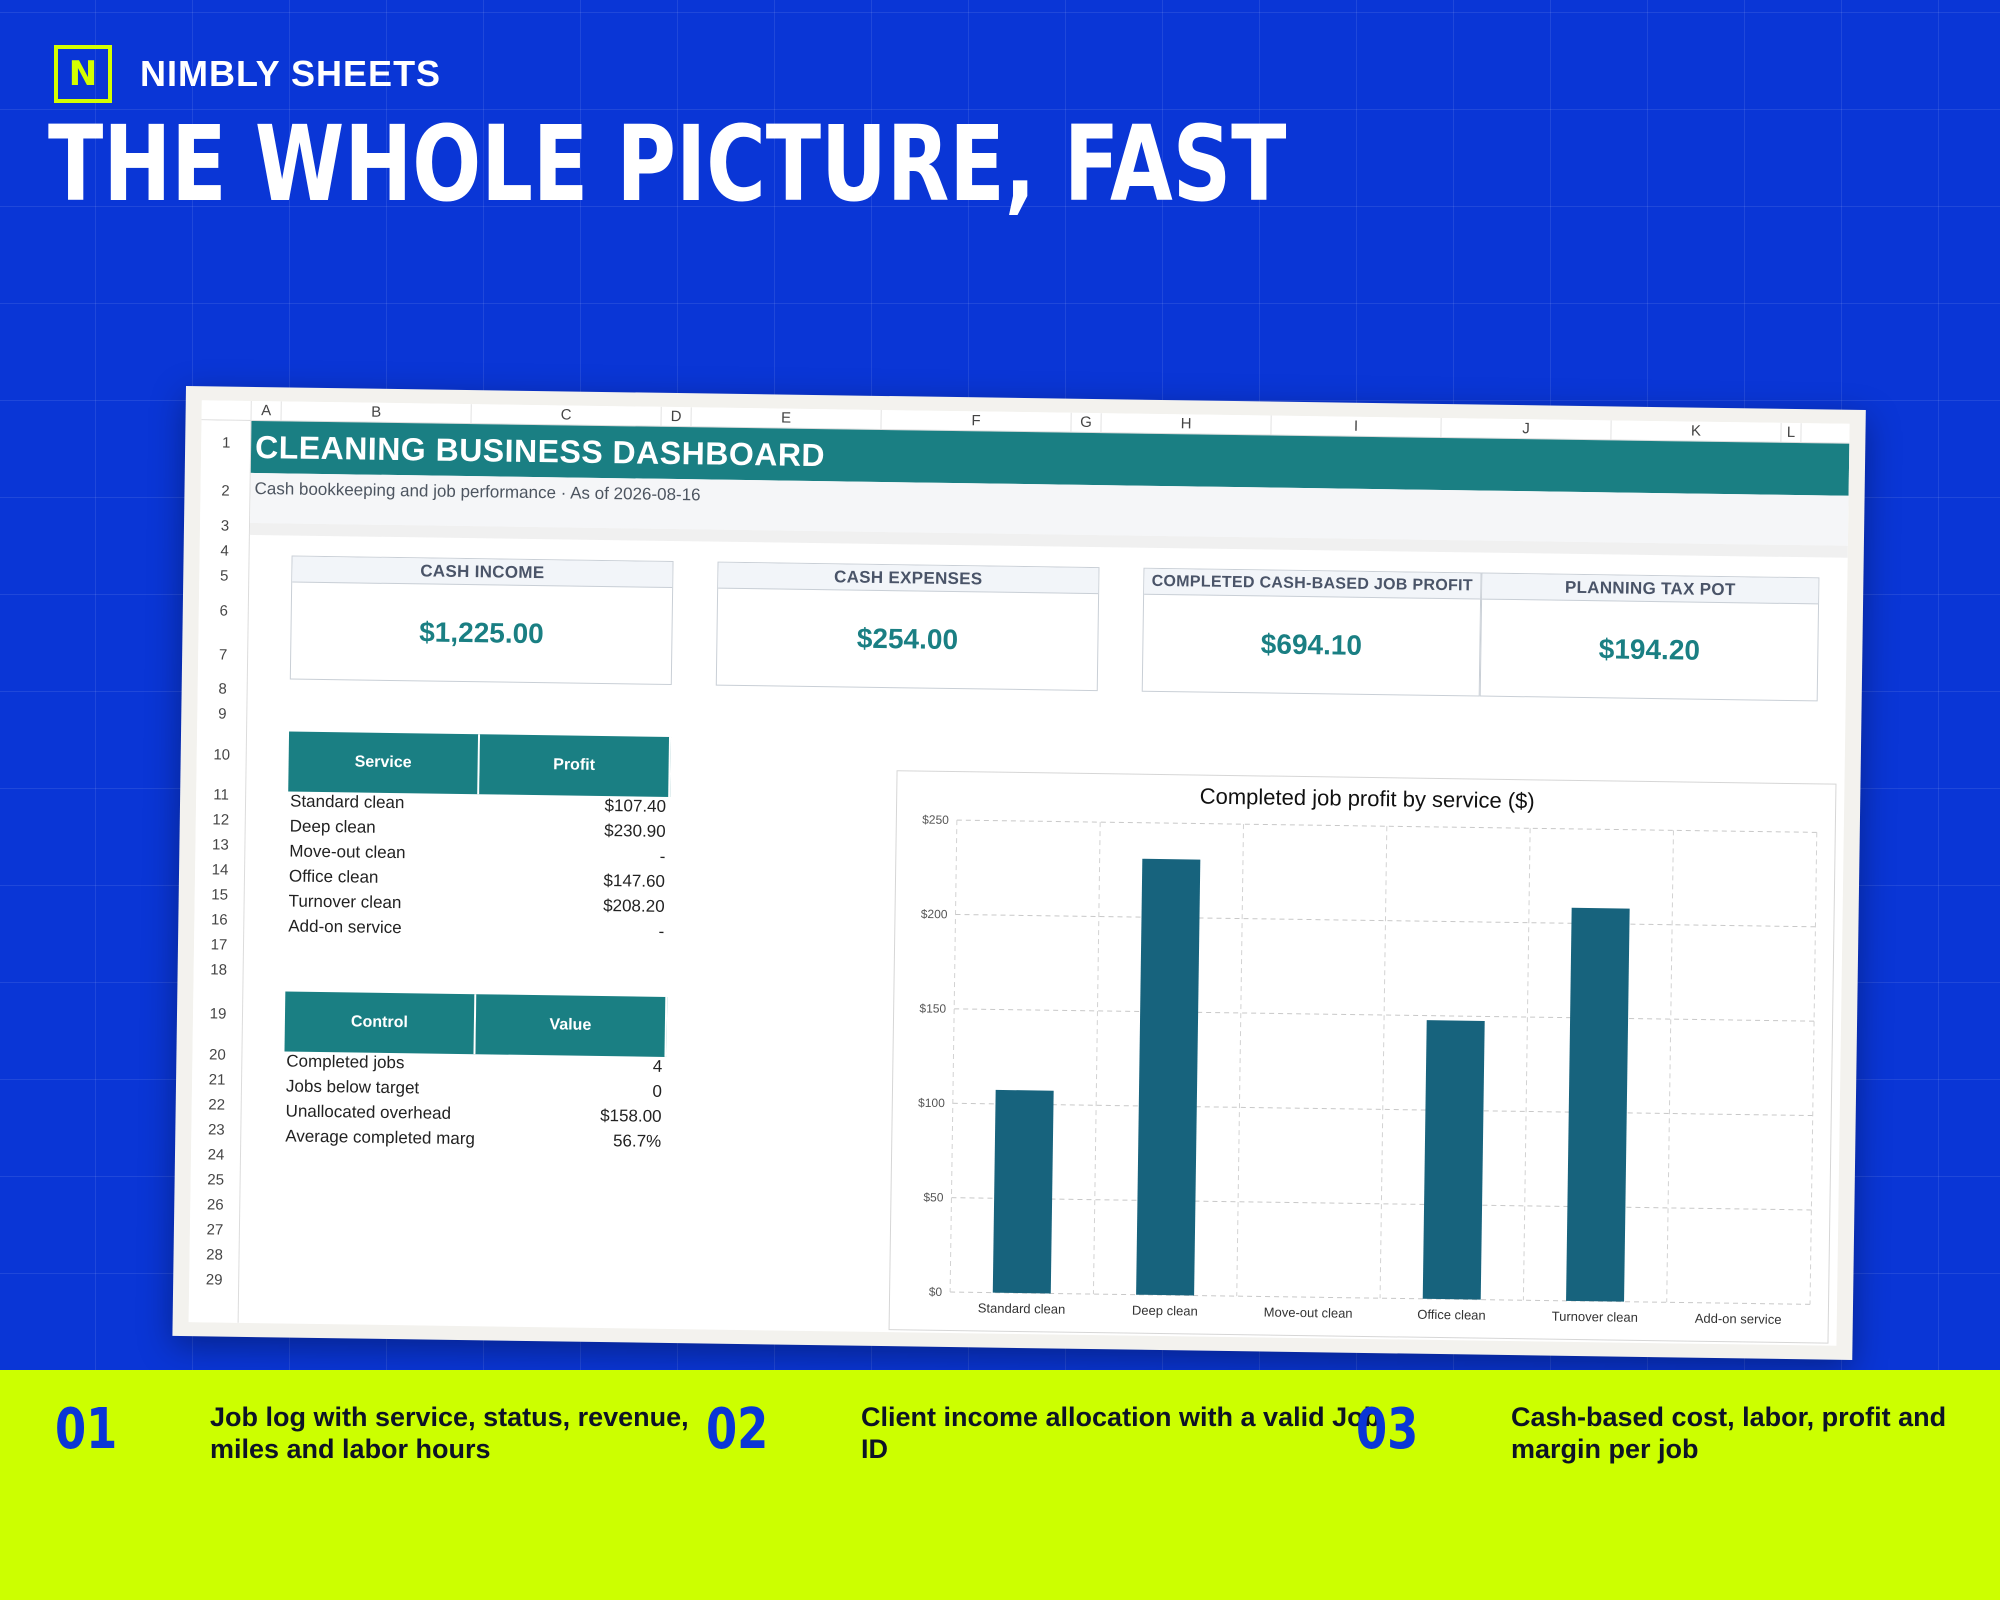  What do you see at coordinates (224, 551) in the screenshot?
I see `row-header: 4` at bounding box center [224, 551].